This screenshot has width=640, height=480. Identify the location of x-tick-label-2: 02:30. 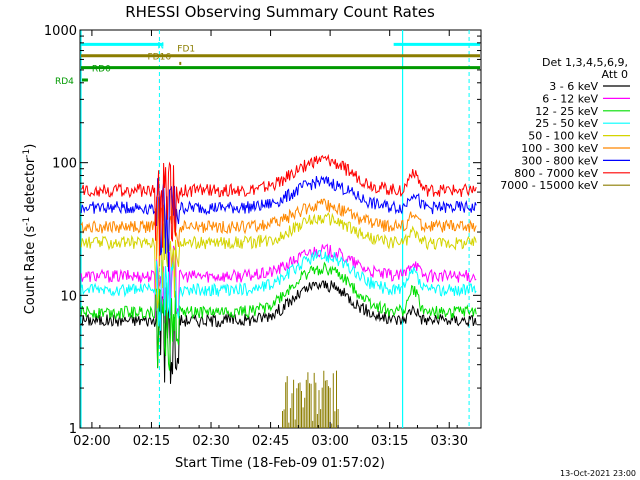
(210, 441).